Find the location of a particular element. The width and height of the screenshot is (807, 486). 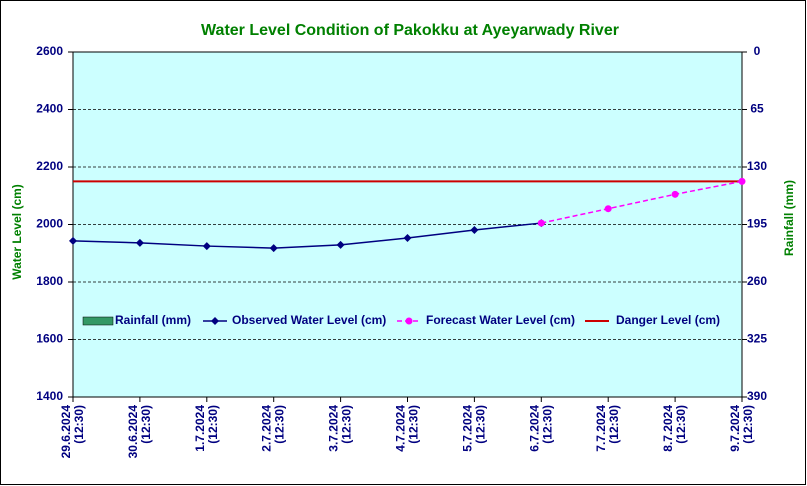

legend-label: Observed Water Level (cm) is located at coordinates (309, 320).